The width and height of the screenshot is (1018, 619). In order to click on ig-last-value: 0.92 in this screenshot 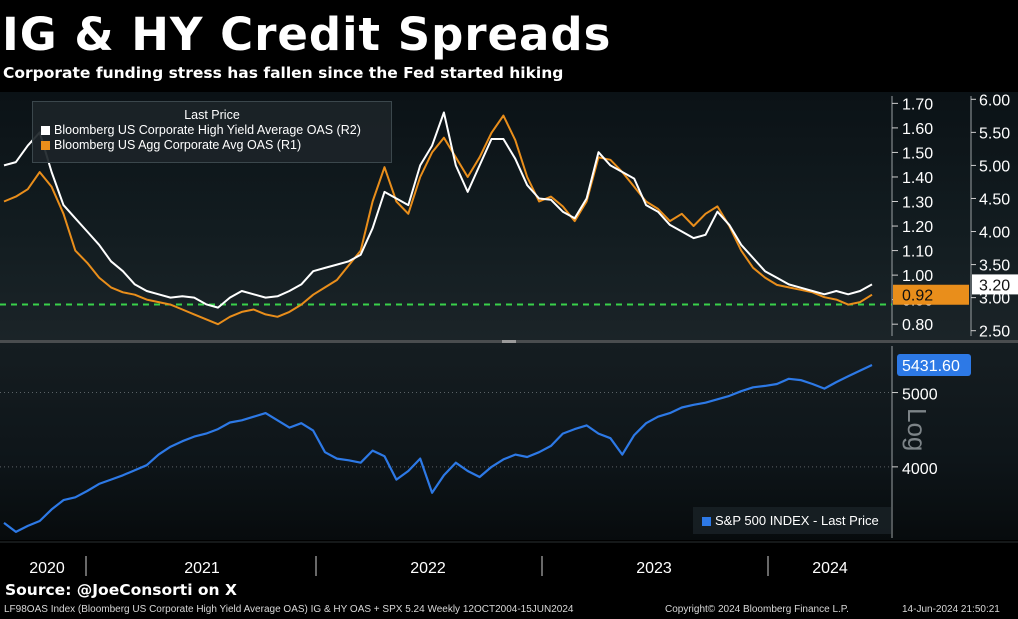, I will do `click(917, 296)`.